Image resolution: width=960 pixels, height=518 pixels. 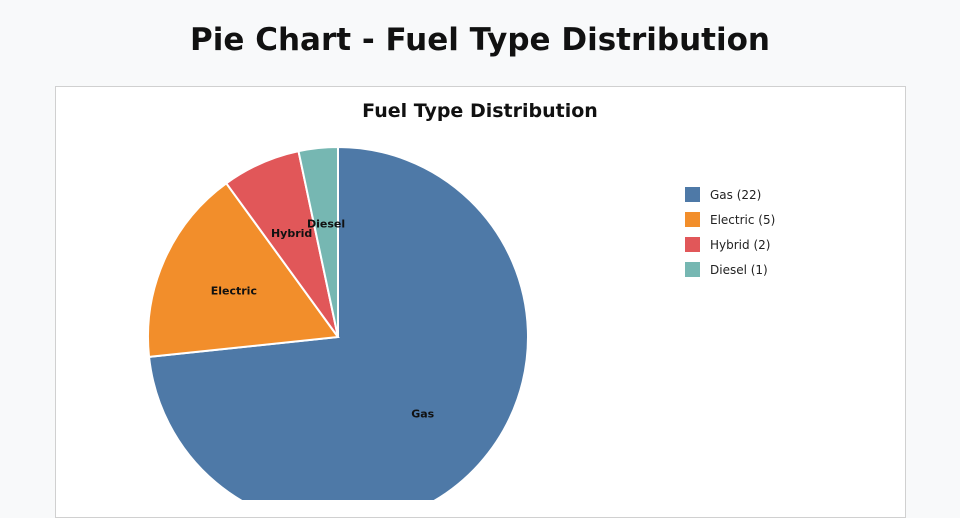 What do you see at coordinates (740, 245) in the screenshot?
I see `legend-label: Hybrid (2)` at bounding box center [740, 245].